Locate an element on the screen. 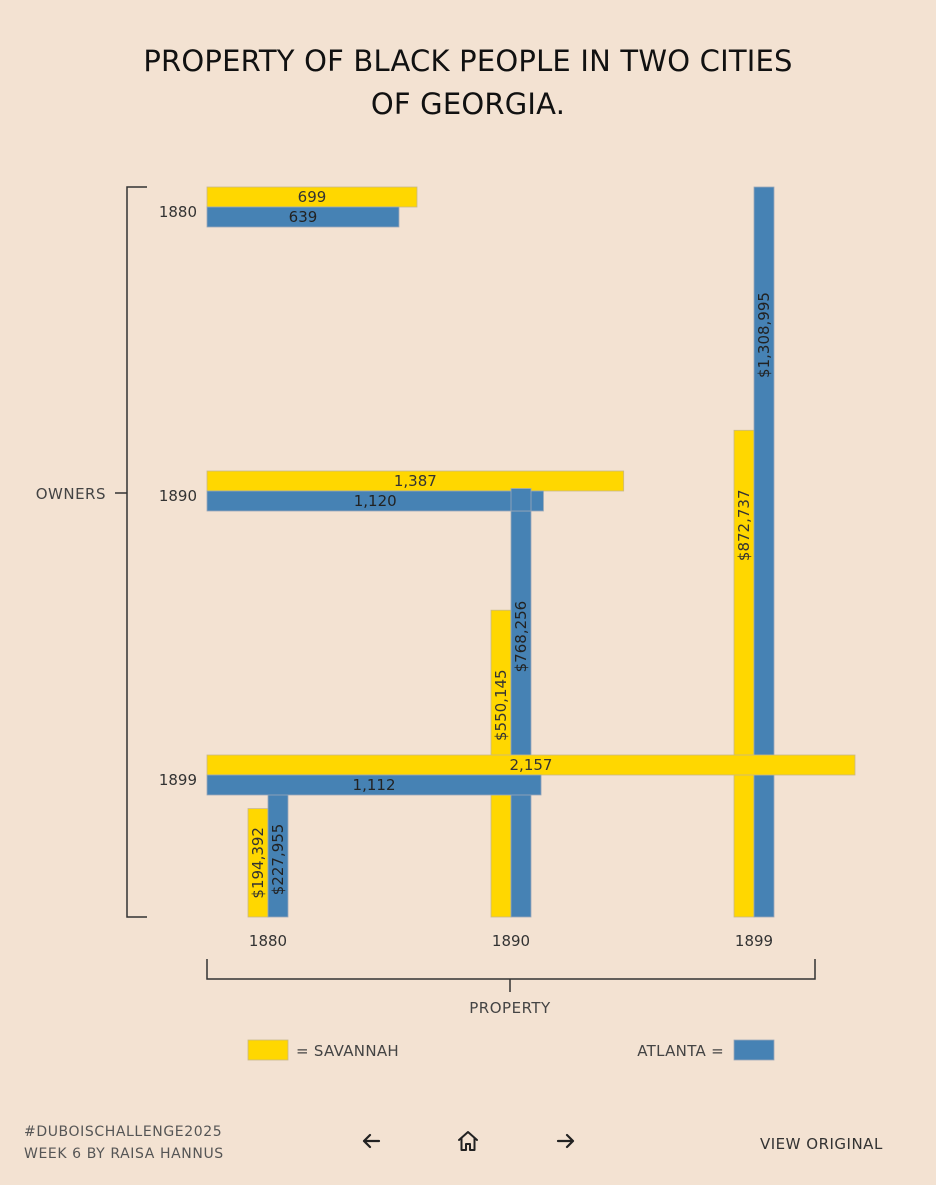  property-label-atlanta-1899: $1,308,995 is located at coordinates (764, 335).